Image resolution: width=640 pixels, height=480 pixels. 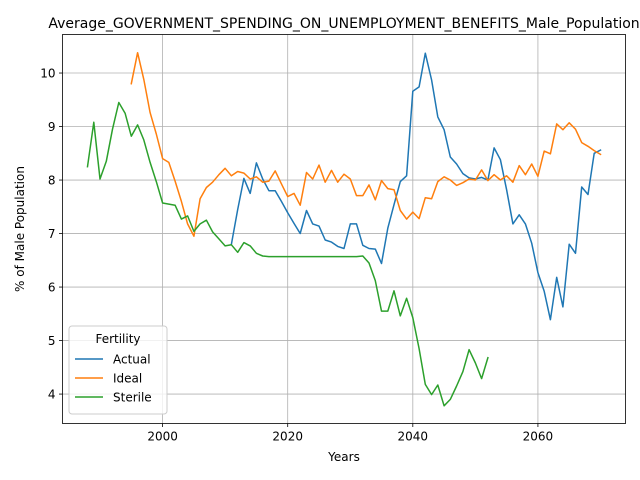 What do you see at coordinates (343, 457) in the screenshot?
I see `x-axis-label: Years` at bounding box center [343, 457].